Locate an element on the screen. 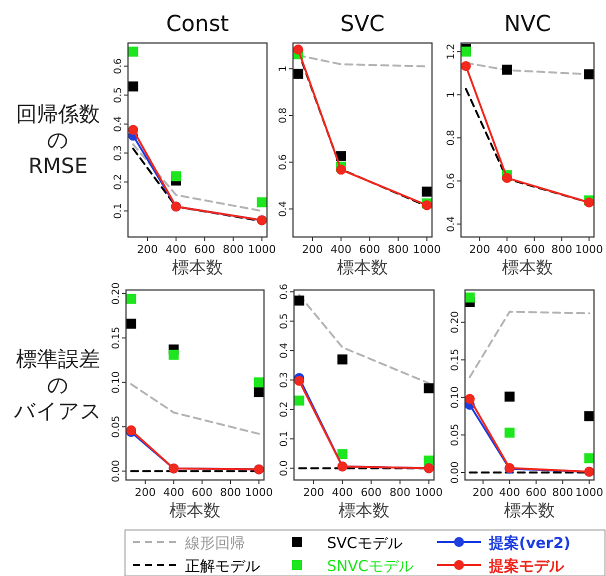  chart-title: Const is located at coordinates (198, 24).